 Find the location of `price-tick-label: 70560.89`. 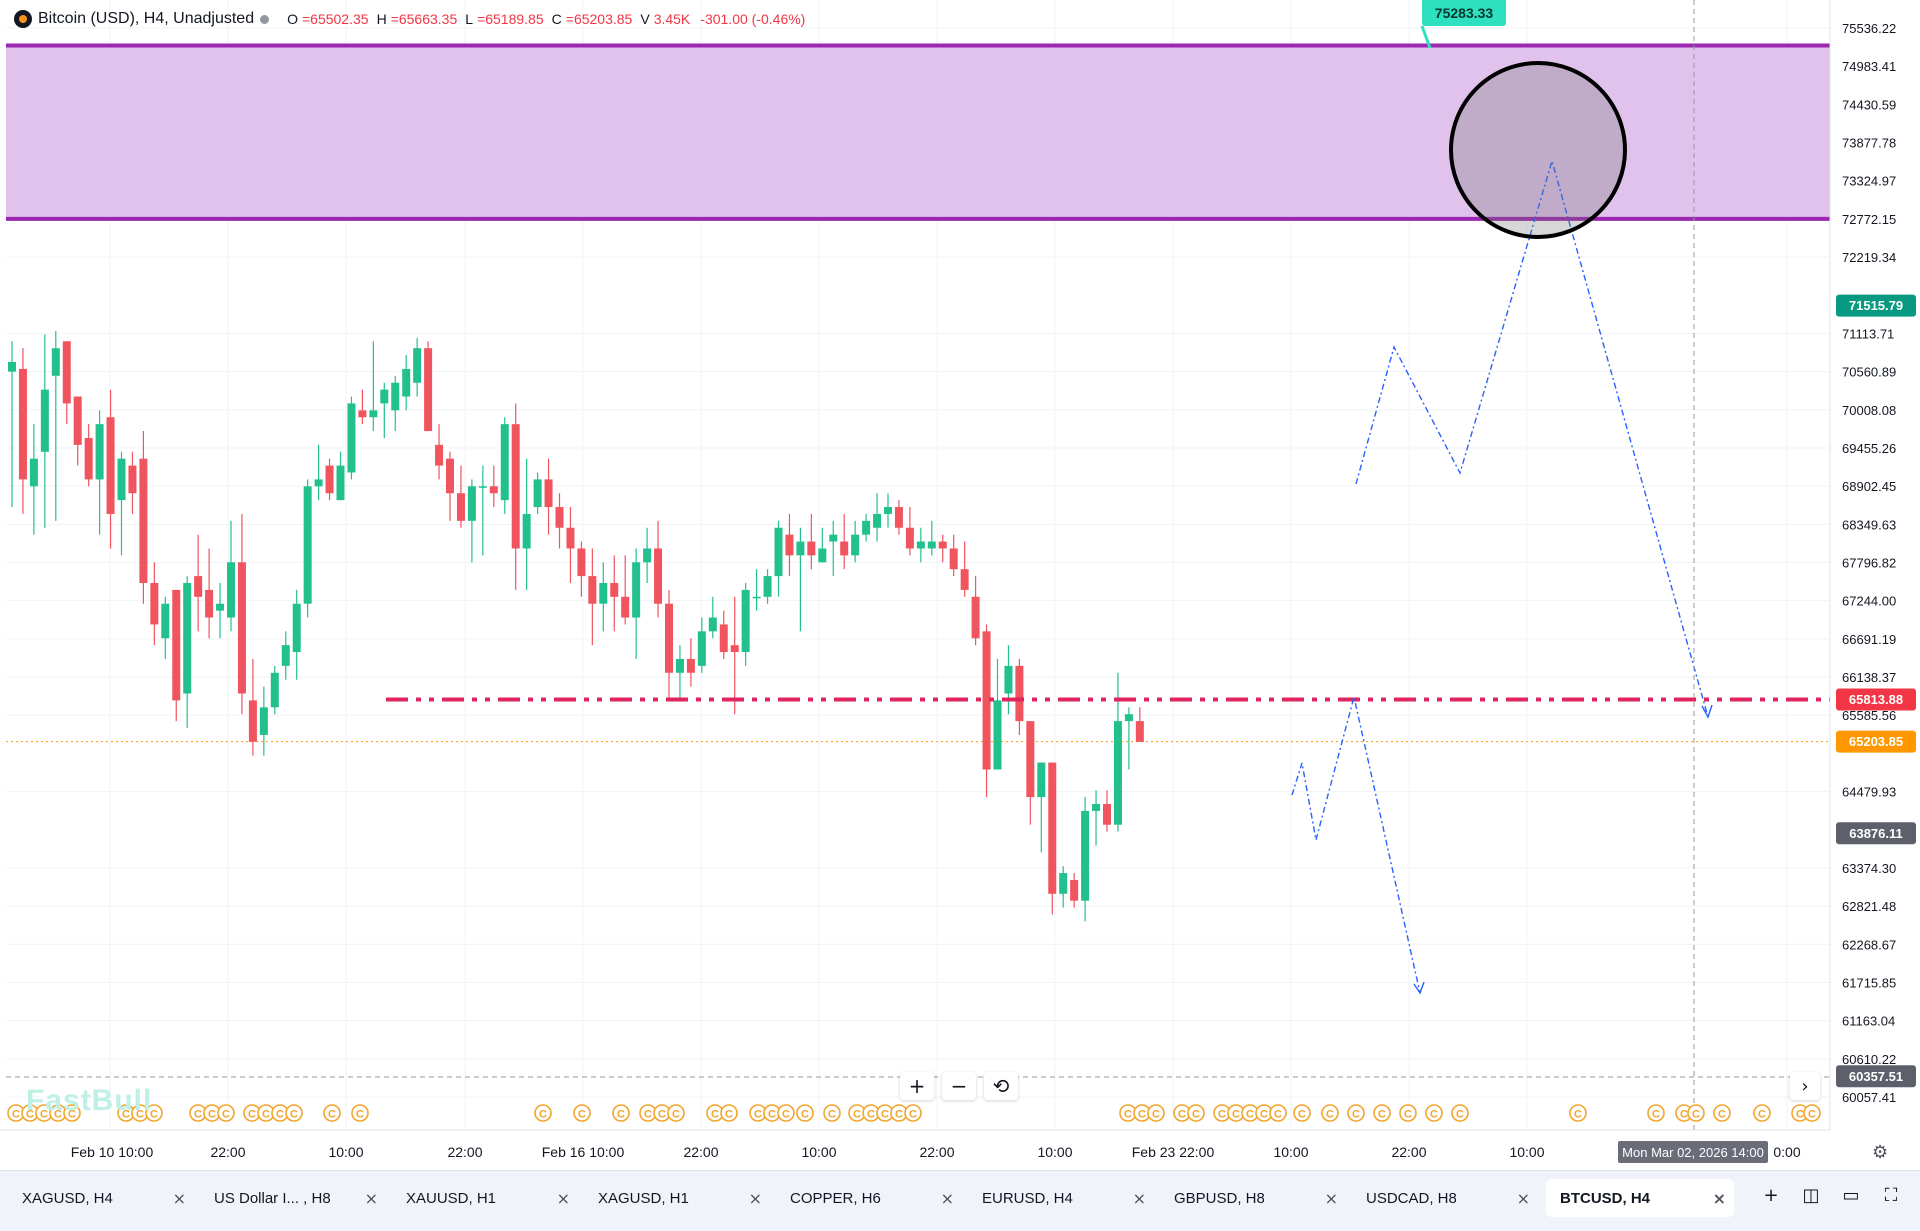

price-tick-label: 70560.89 is located at coordinates (1869, 372).